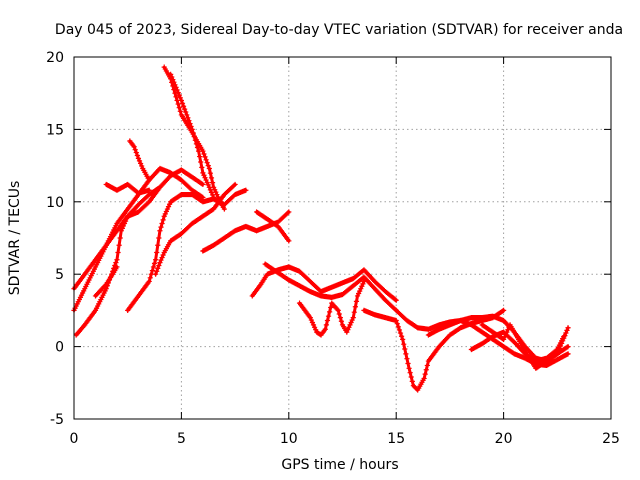  I want to click on y-tick-label: 0, so click(59, 348).